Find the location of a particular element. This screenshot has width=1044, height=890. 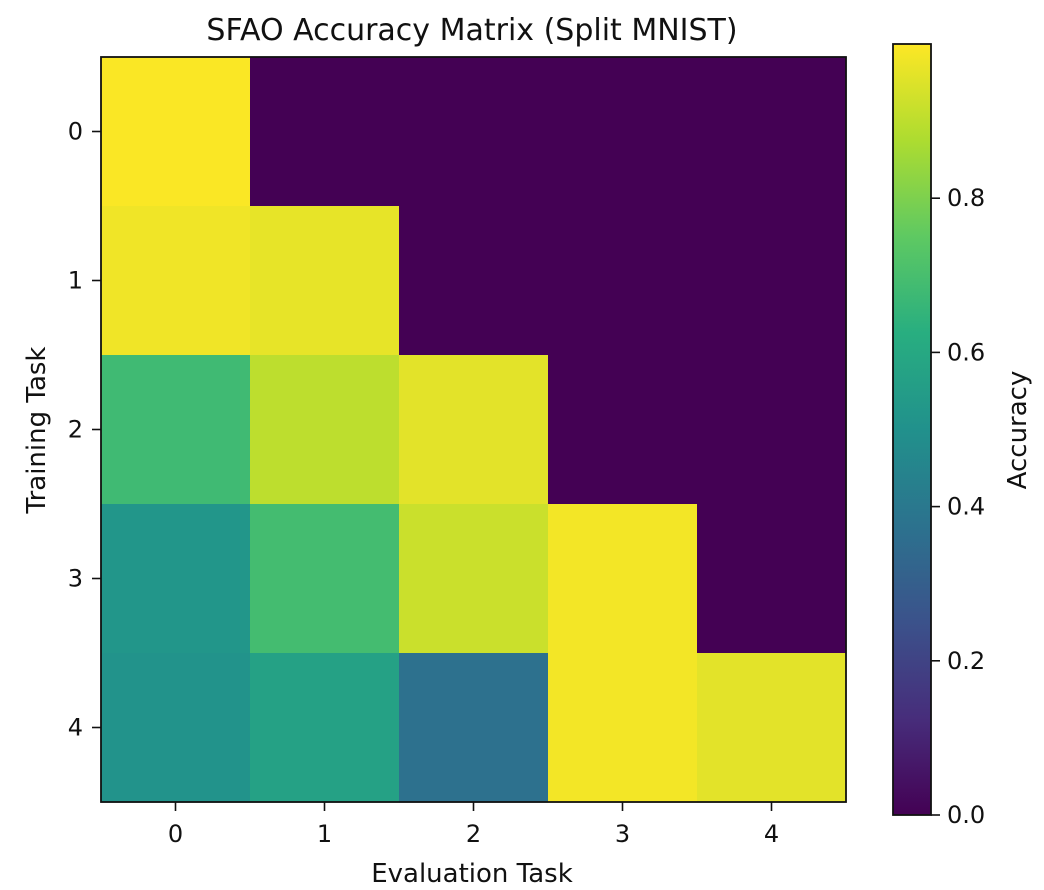

x-axis-label: Evaluation Task is located at coordinates (472, 874).